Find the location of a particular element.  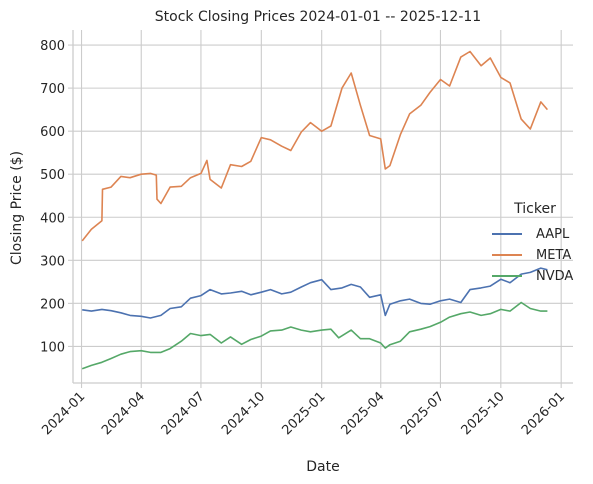

legend-entry-nvda: NVDA is located at coordinates (554, 276).